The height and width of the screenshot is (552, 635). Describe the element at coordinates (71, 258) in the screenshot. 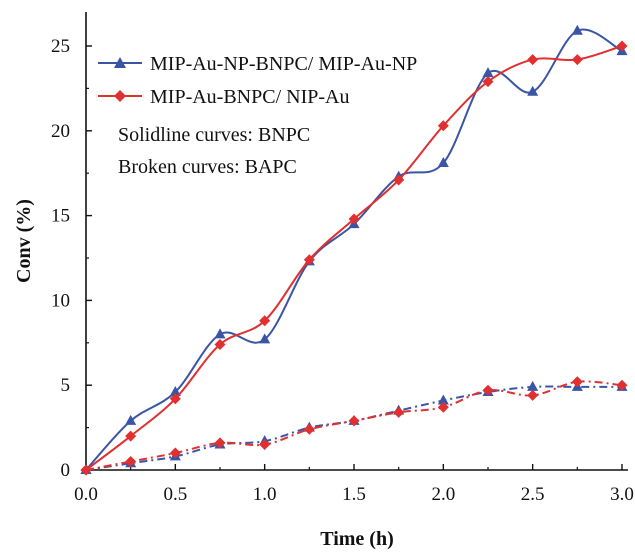

I see `y-ticks: 0 5 10 15 20 25` at that location.